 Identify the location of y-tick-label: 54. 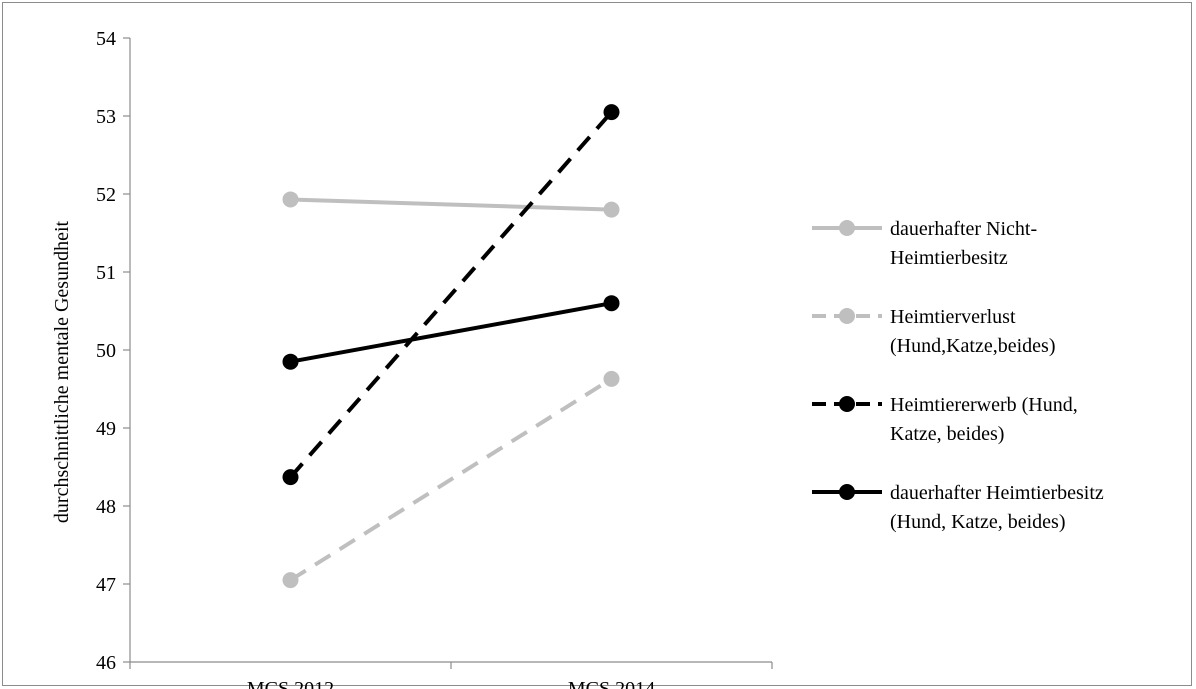
(106, 39).